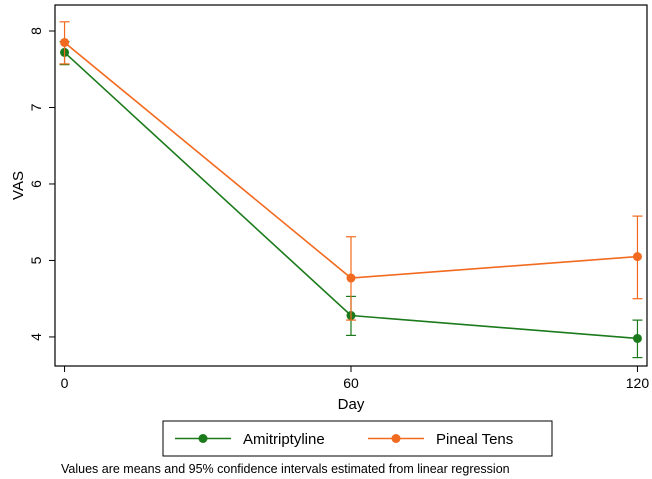 The image size is (652, 479). What do you see at coordinates (637, 338) in the screenshot?
I see `data-point-amitriptyline` at bounding box center [637, 338].